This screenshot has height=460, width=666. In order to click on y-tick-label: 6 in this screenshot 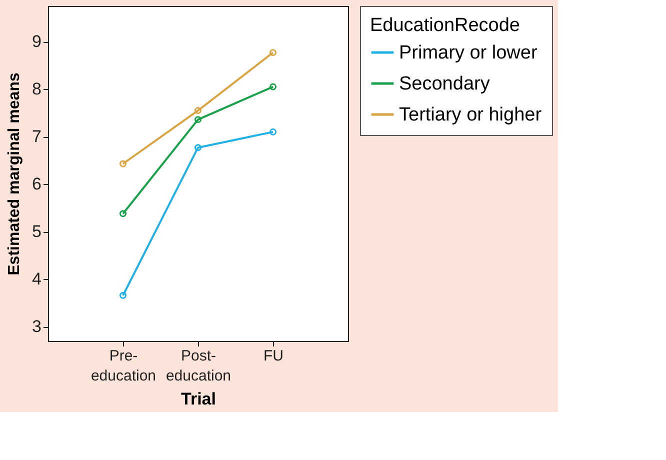, I will do `click(37, 184)`.